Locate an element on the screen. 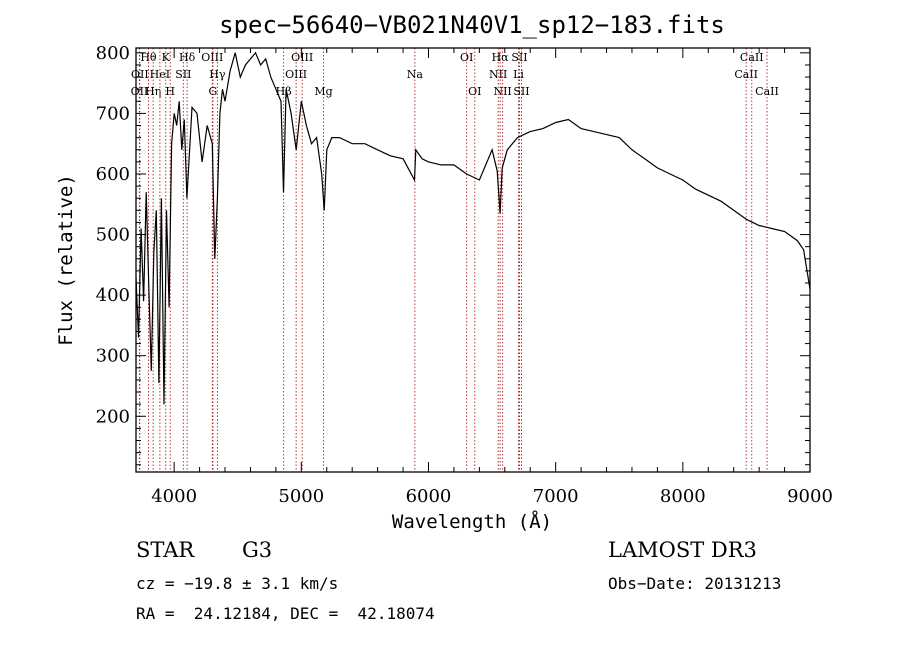 The height and width of the screenshot is (649, 900). y-axis-label: Flux (relative) is located at coordinates (66, 260).